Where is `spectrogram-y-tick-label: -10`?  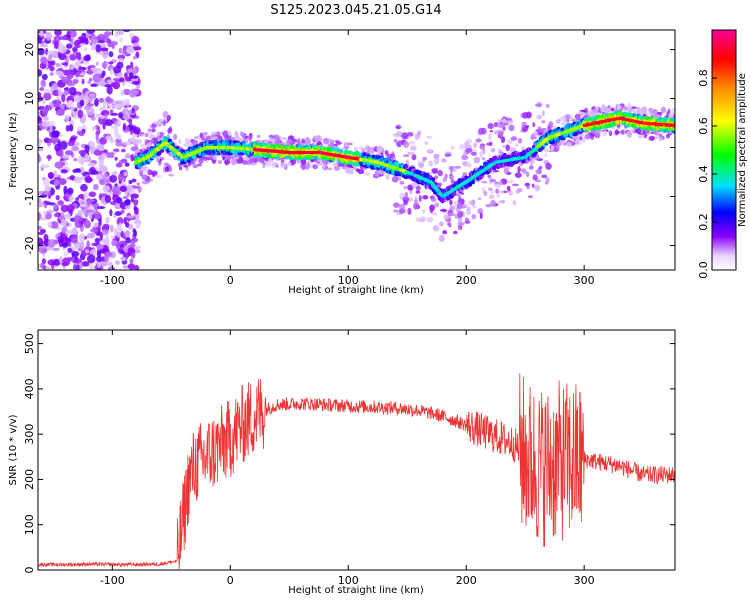
spectrogram-y-tick-label: -10 is located at coordinates (29, 197).